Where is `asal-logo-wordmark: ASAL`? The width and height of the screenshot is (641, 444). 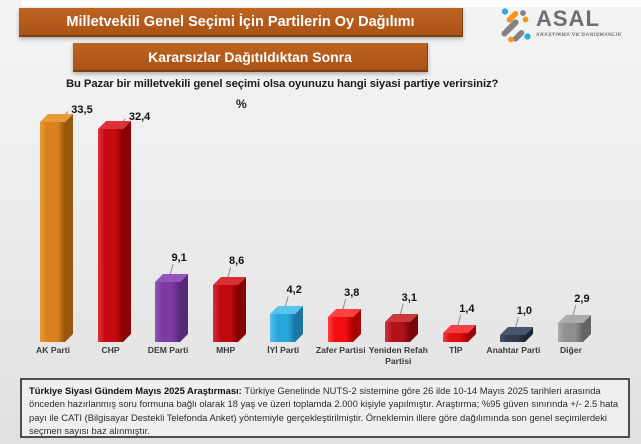
asal-logo-wordmark: ASAL is located at coordinates (568, 18).